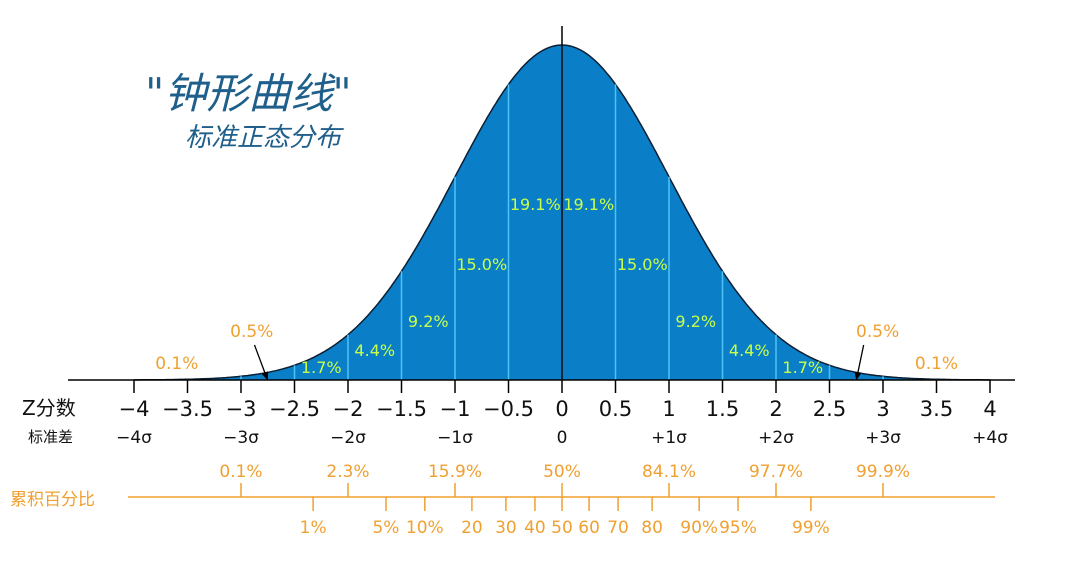 This screenshot has height=561, width=1080. I want to click on z-tick-label: 3.5, so click(936, 409).